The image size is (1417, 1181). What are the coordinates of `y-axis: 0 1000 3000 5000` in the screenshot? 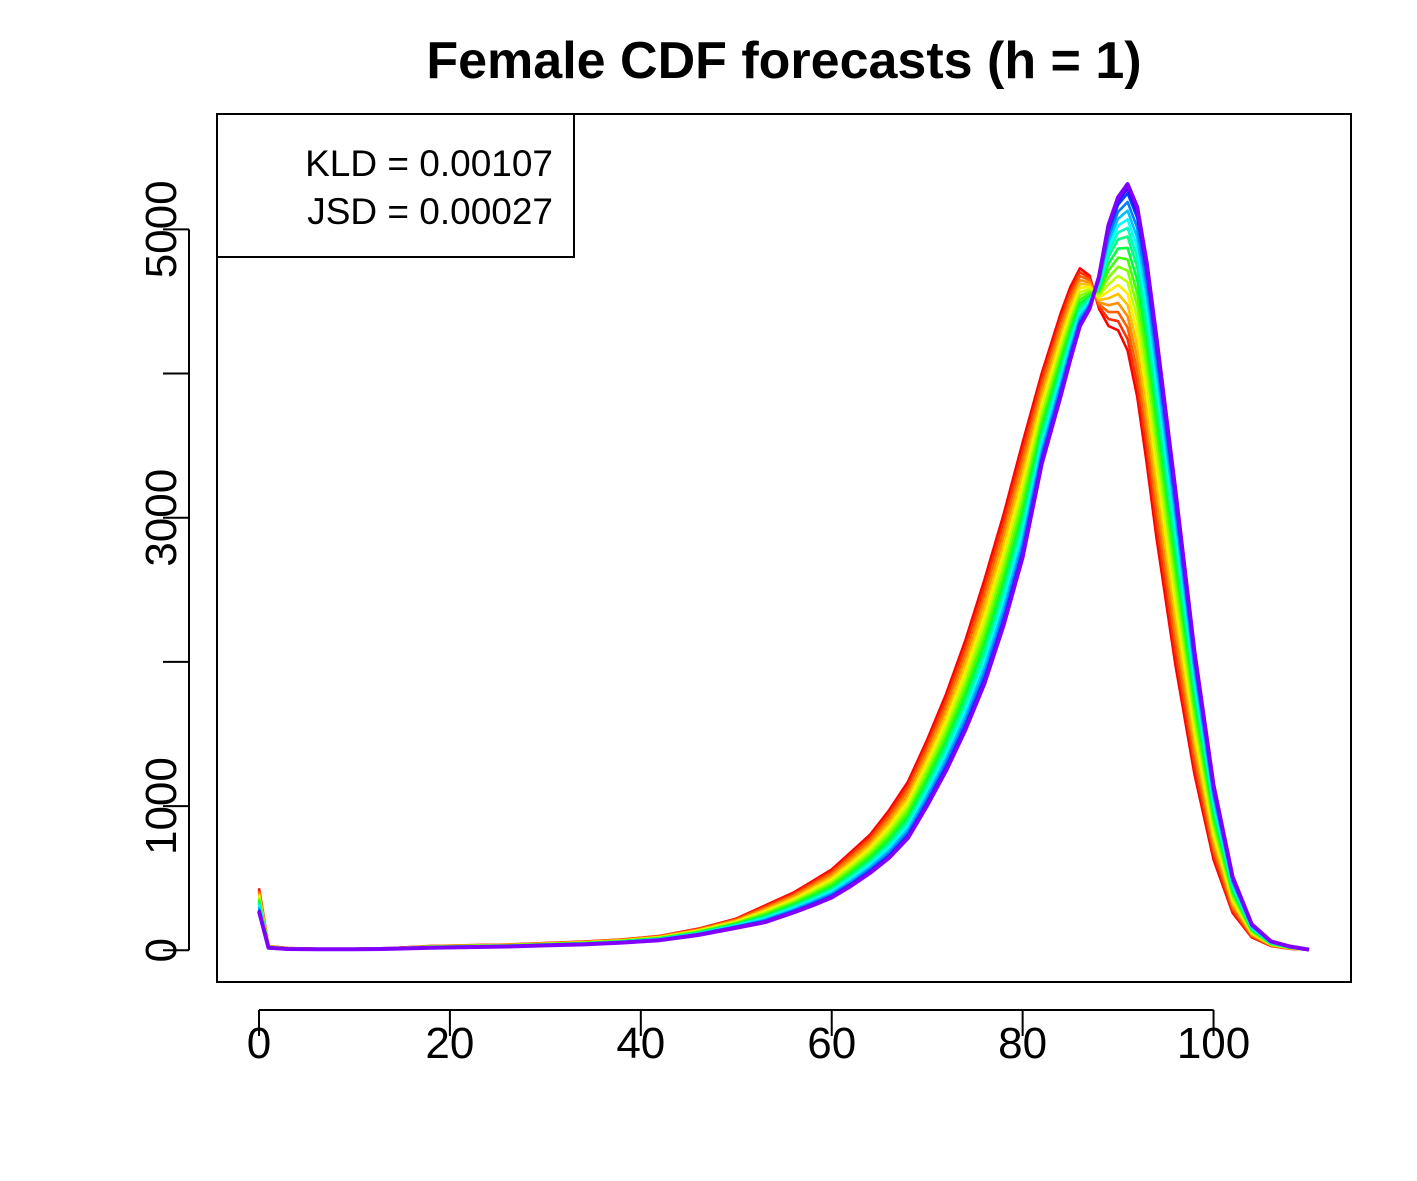 It's located at (163, 571).